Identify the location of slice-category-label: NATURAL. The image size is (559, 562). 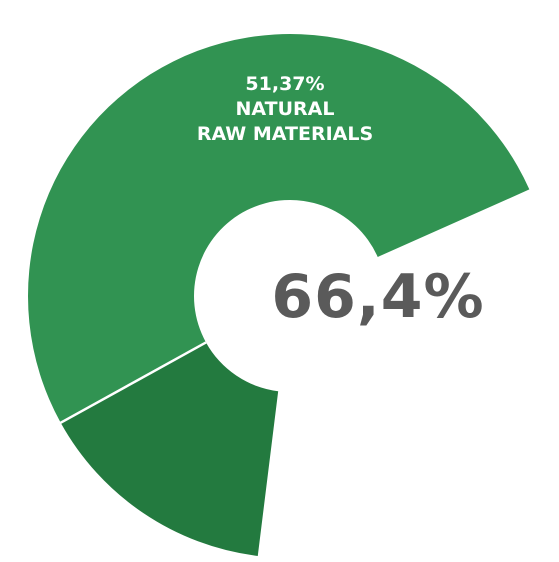
(285, 109).